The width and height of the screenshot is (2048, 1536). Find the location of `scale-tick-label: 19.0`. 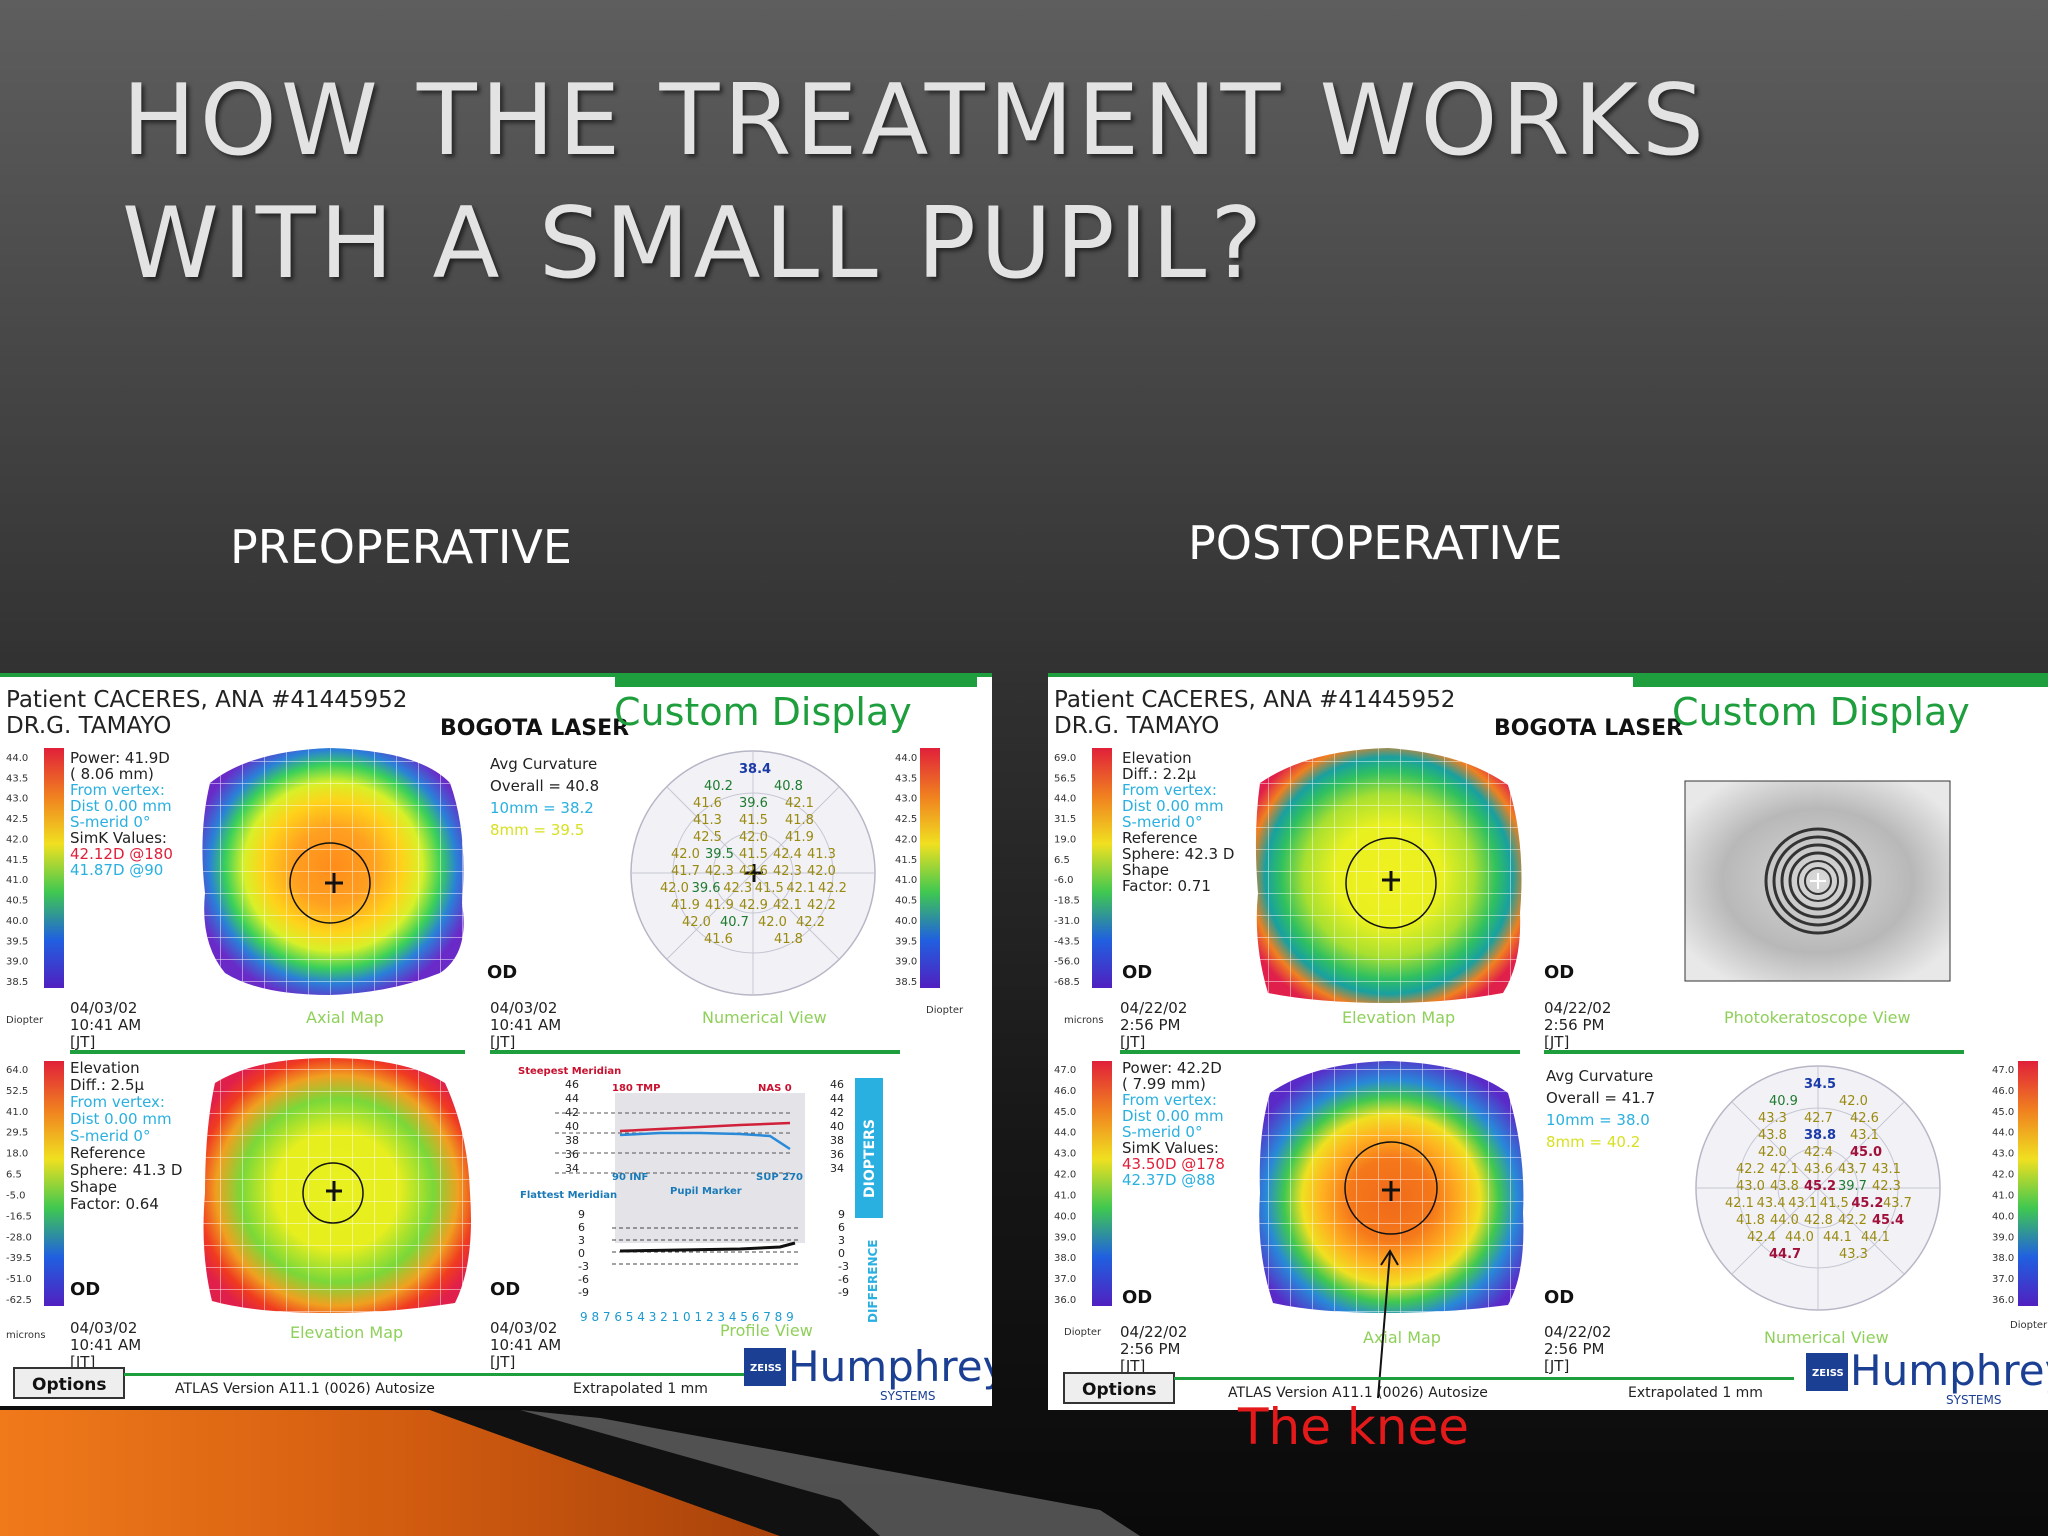

scale-tick-label: 19.0 is located at coordinates (1065, 839).